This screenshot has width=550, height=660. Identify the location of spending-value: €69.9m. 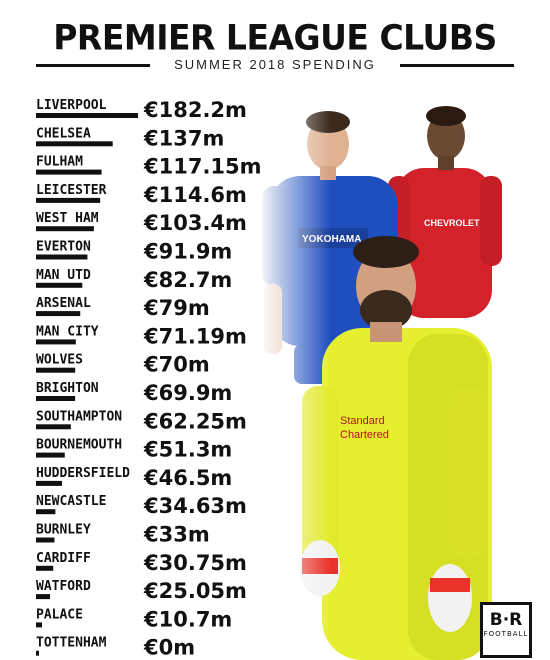
(187, 393).